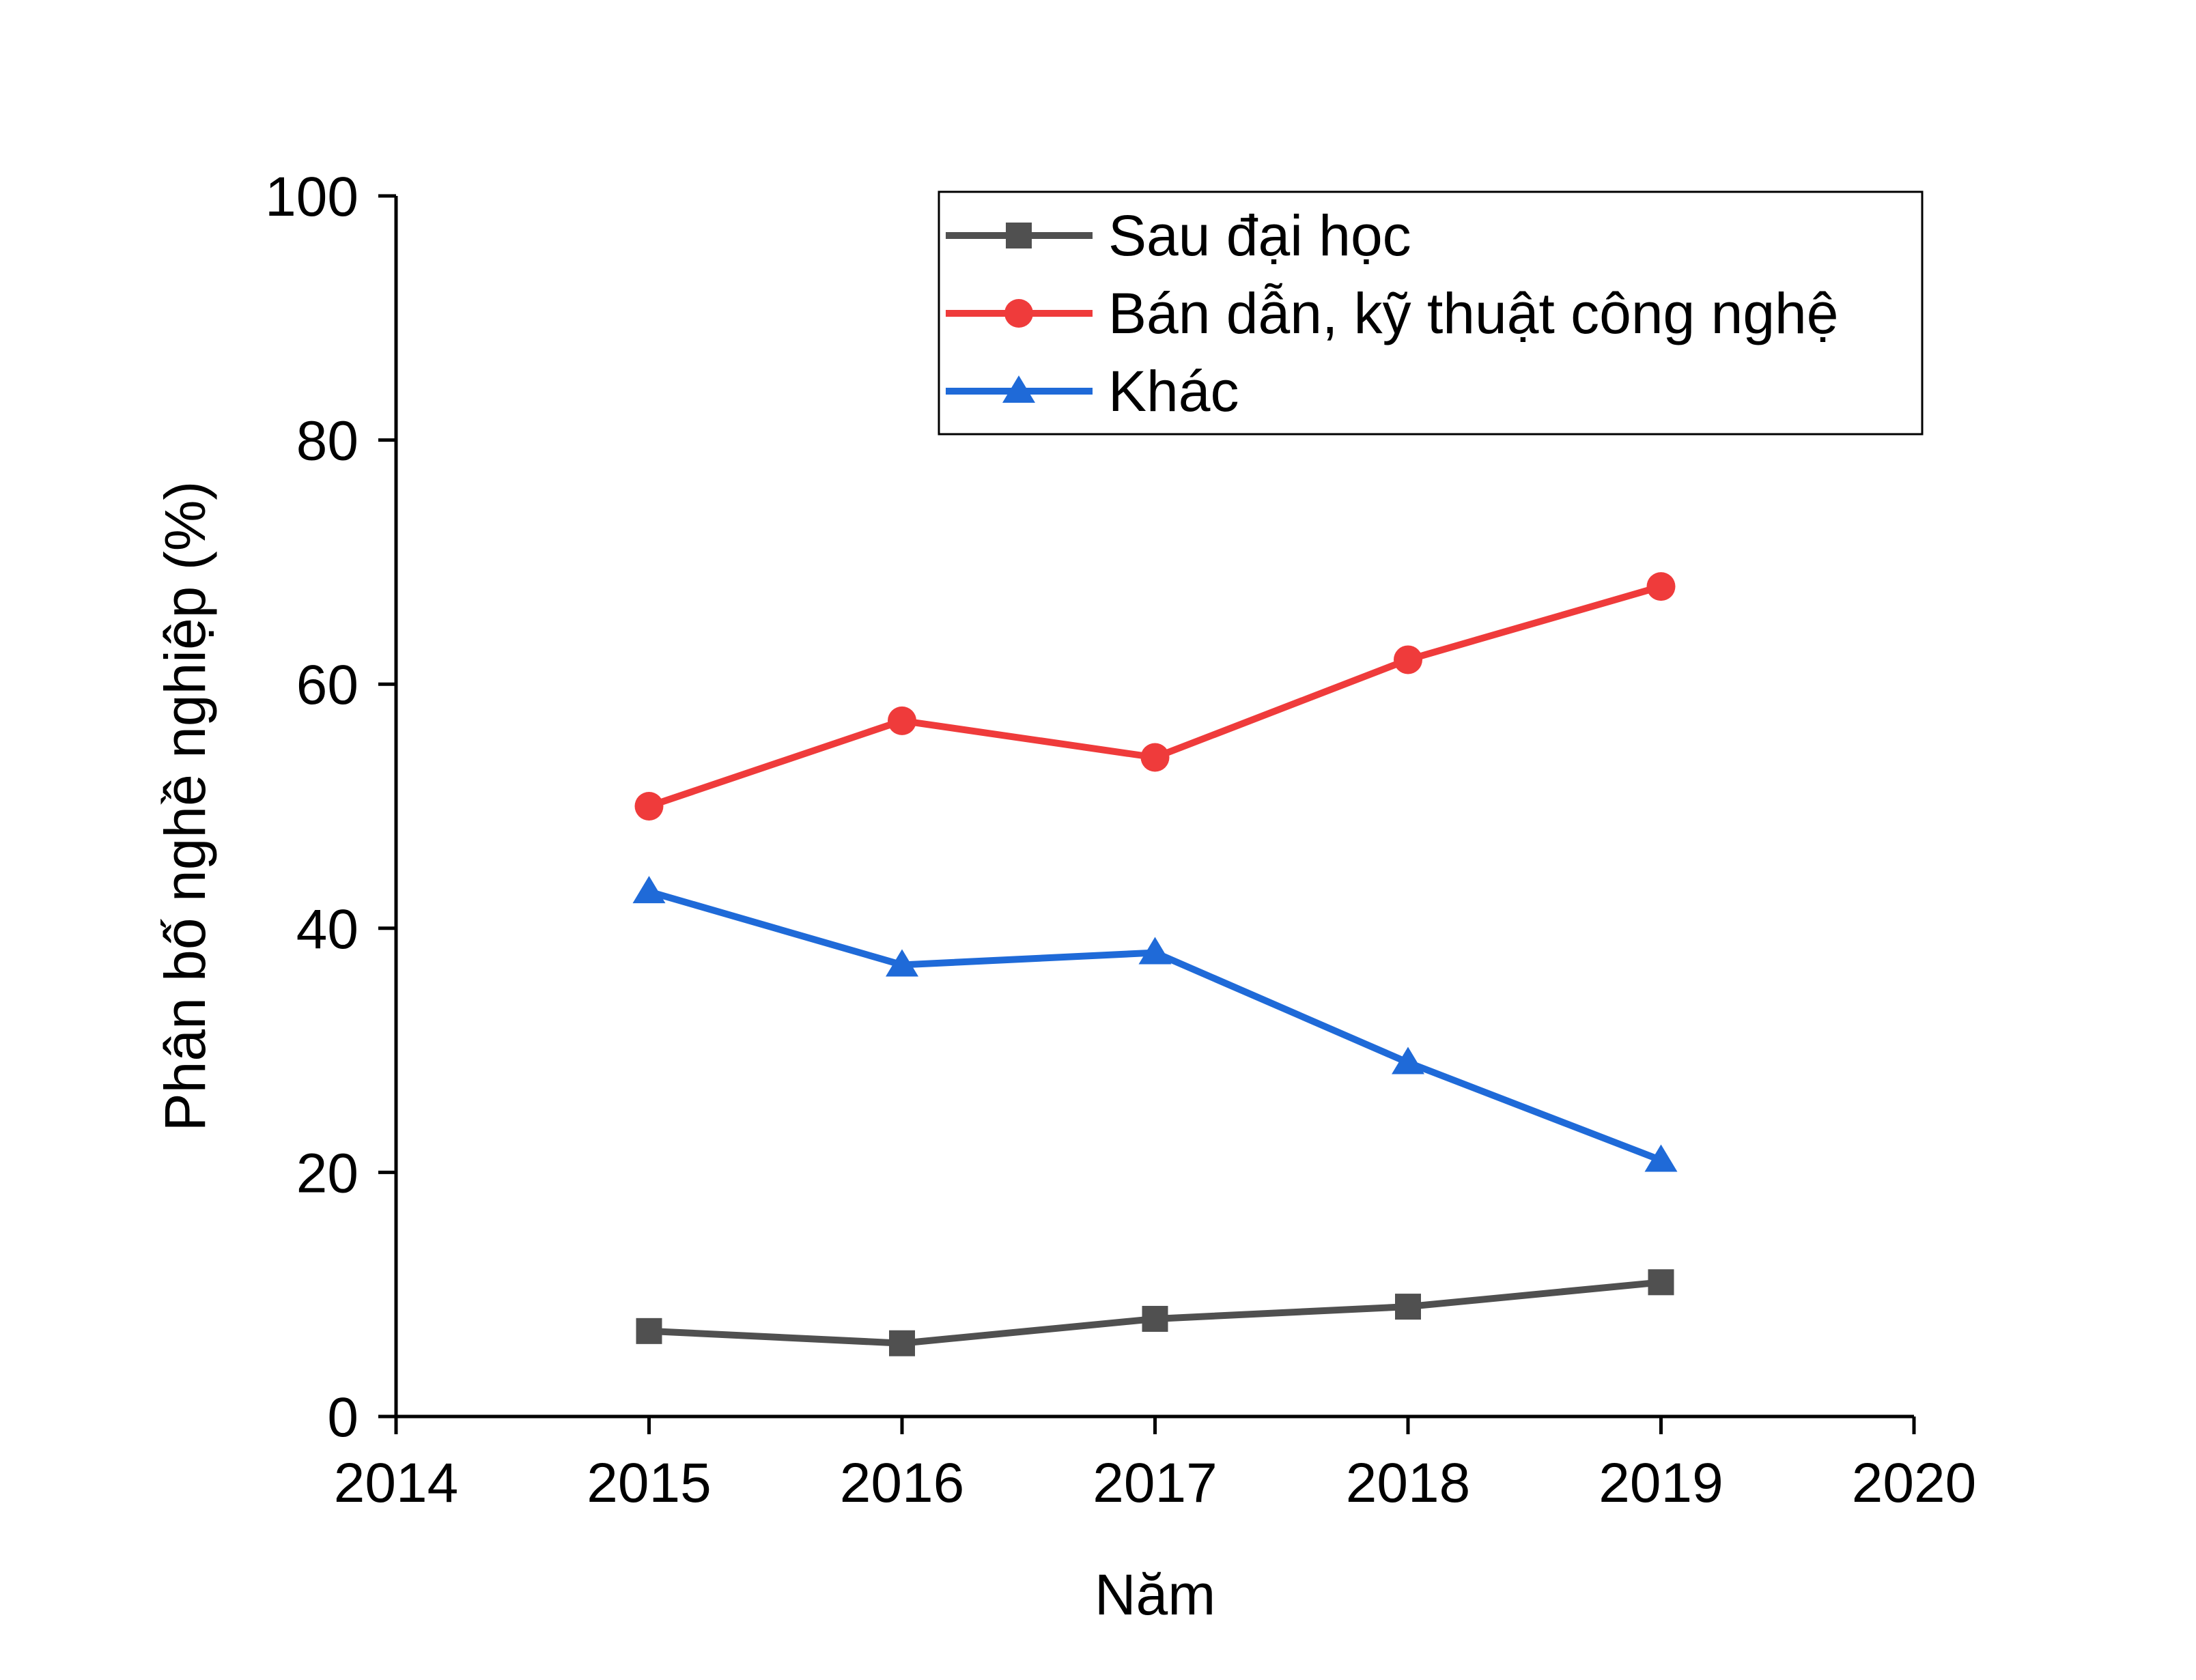 This screenshot has height=1680, width=2196. I want to click on x-axis-title: Năm, so click(1155, 1595).